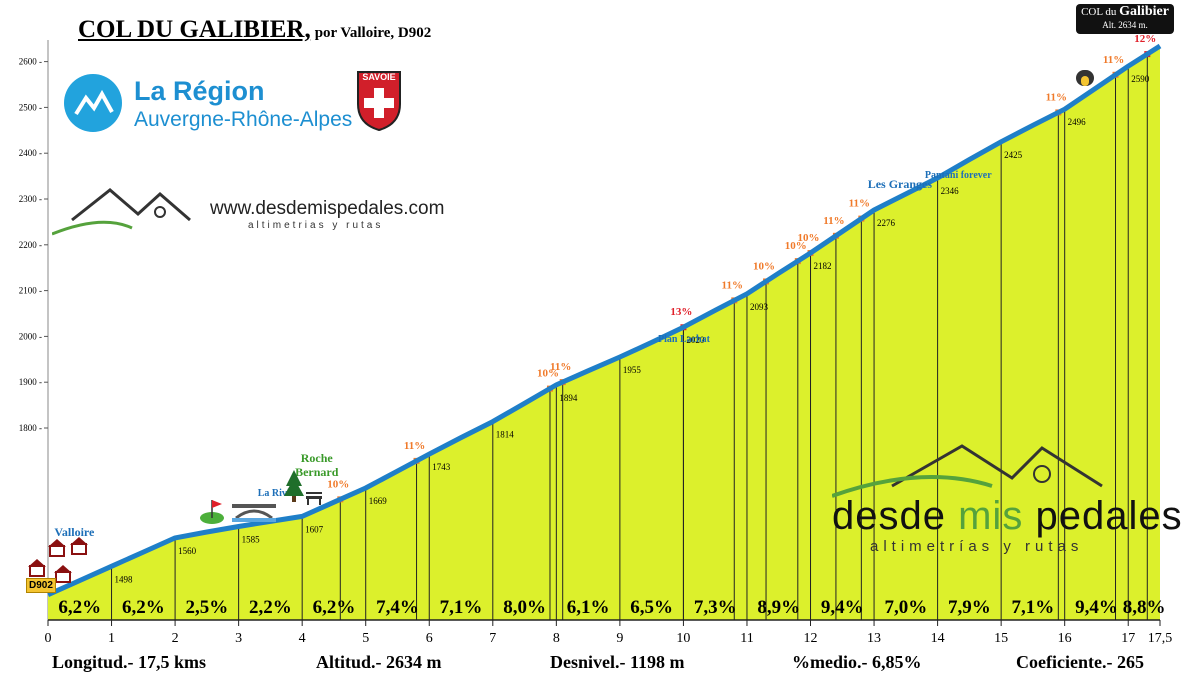 This screenshot has width=1200, height=686. Describe the element at coordinates (905, 607) in the screenshot. I see `segment-gradient-label: 7,0%` at that location.